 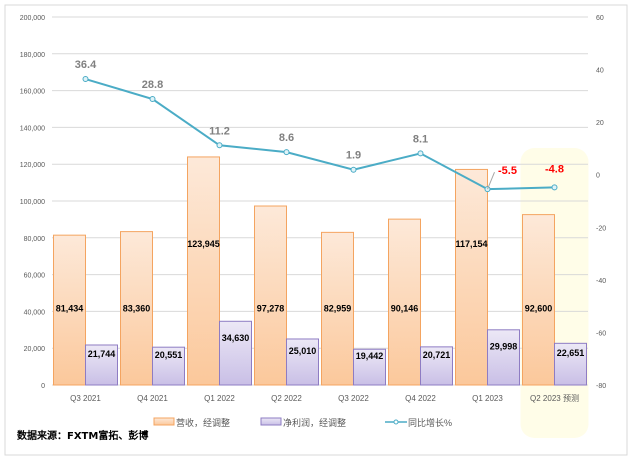 What do you see at coordinates (32, 18) in the screenshot?
I see `left-axis-tick: 200,000` at bounding box center [32, 18].